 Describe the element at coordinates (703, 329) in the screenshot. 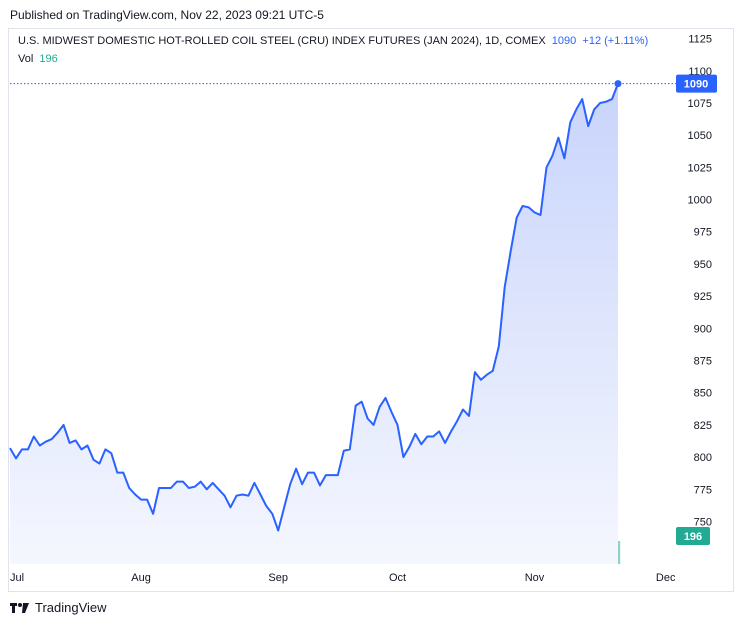

I see `price-tick-label: 900` at that location.